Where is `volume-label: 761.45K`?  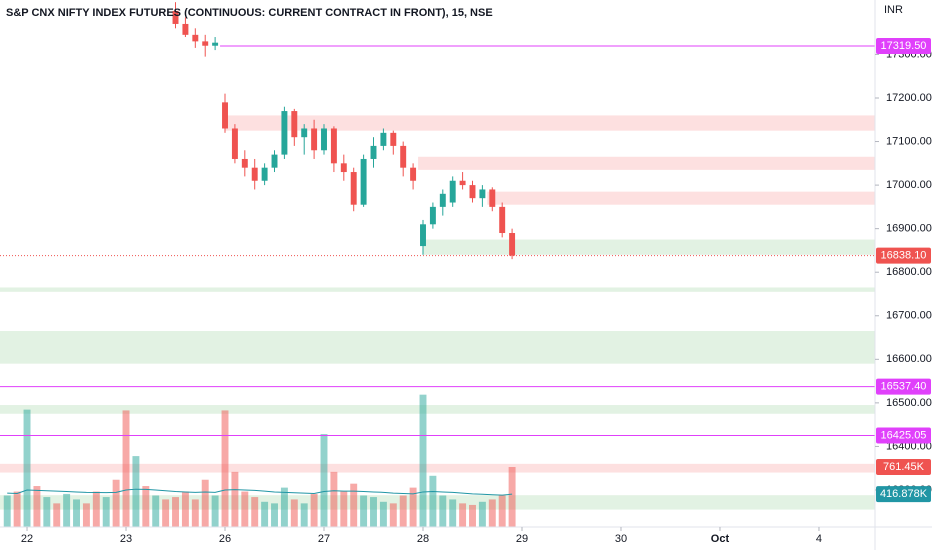 volume-label: 761.45K is located at coordinates (904, 467).